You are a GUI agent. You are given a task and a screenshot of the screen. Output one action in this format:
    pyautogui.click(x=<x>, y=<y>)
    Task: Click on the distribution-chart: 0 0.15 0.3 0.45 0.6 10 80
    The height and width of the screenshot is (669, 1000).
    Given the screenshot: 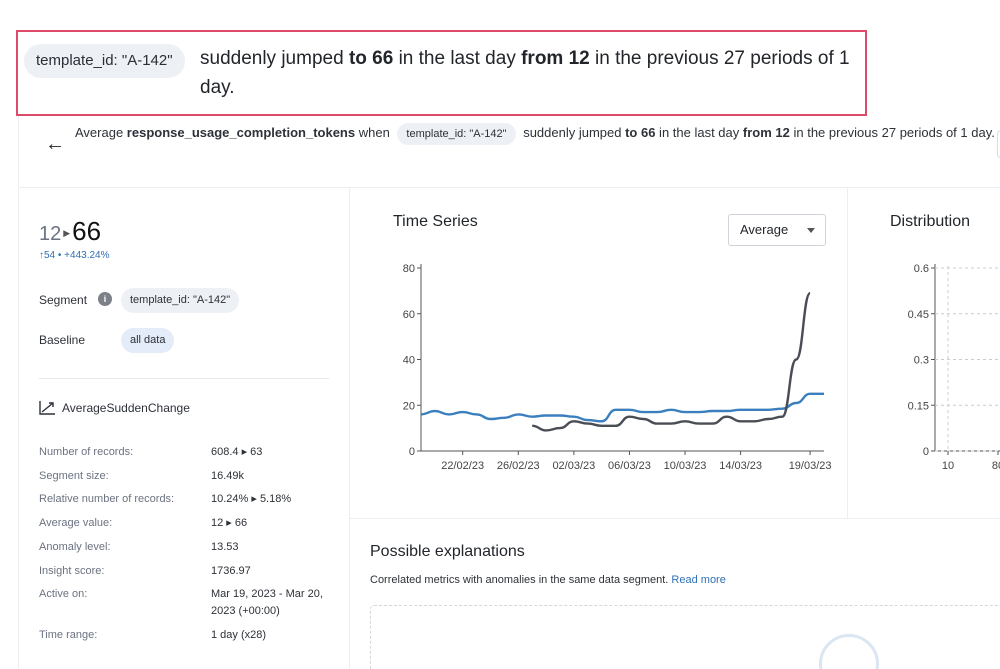 What is the action you would take?
    pyautogui.click(x=954, y=367)
    